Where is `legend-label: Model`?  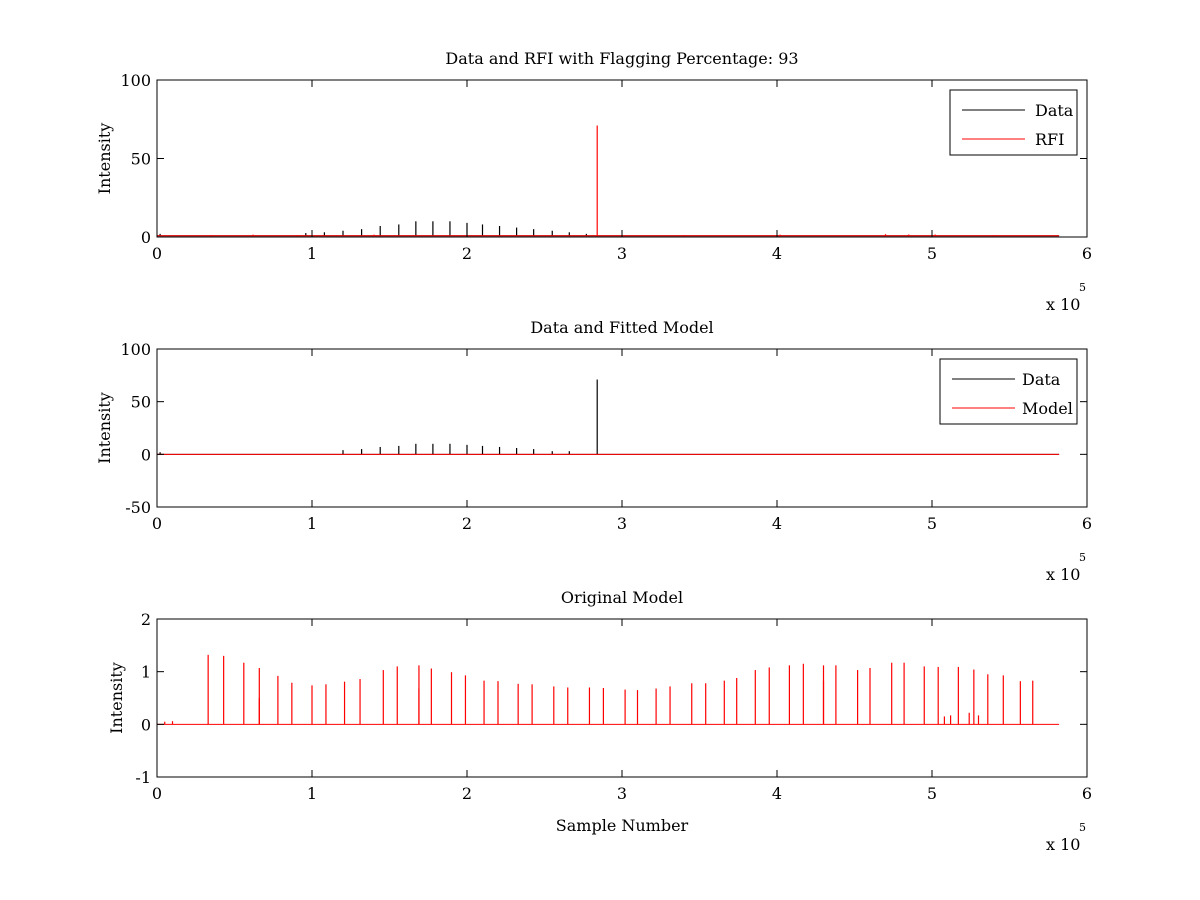
legend-label: Model is located at coordinates (1047, 408).